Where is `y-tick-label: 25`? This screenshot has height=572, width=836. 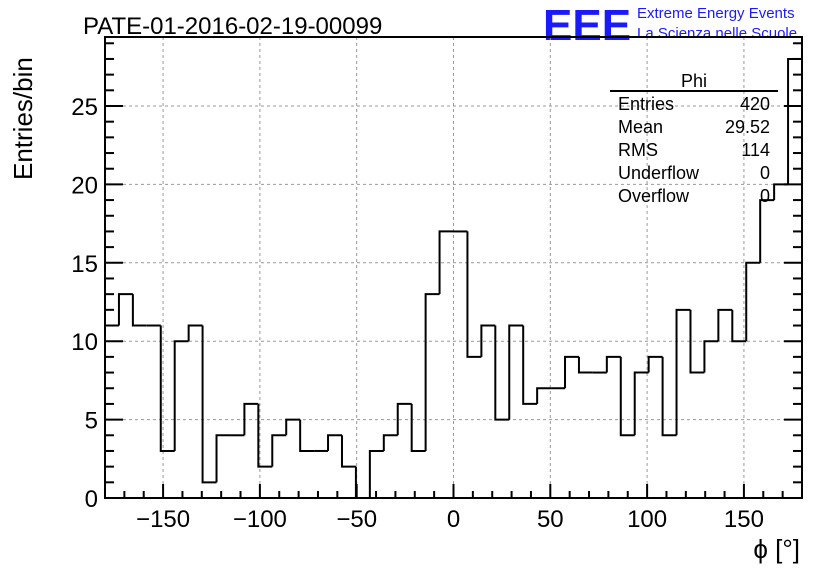 y-tick-label: 25 is located at coordinates (84, 107).